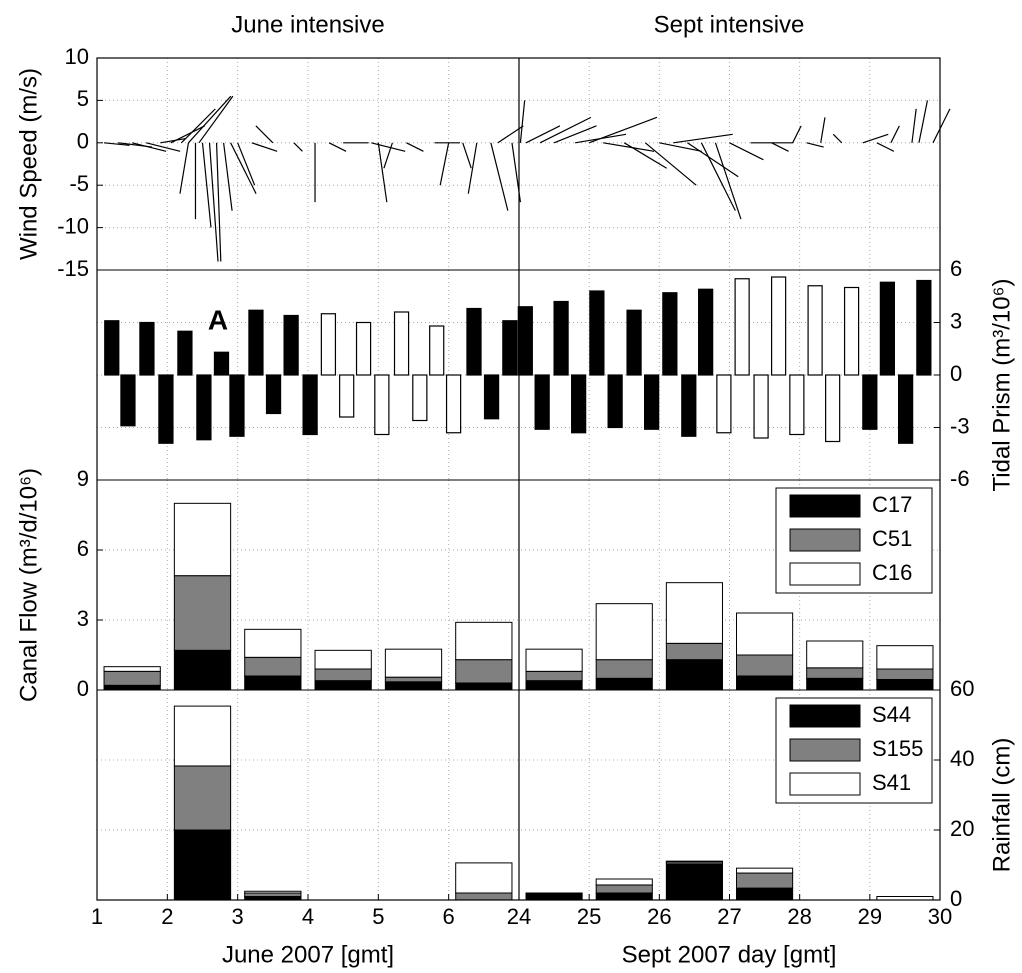  Describe the element at coordinates (892, 504) in the screenshot. I see `legend-label: C17` at that location.